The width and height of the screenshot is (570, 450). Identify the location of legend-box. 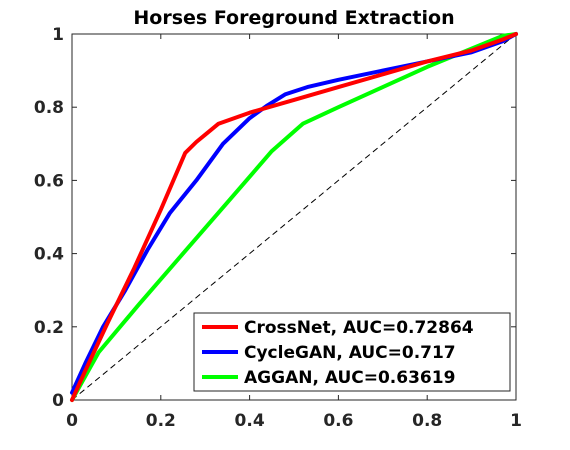
(352, 352).